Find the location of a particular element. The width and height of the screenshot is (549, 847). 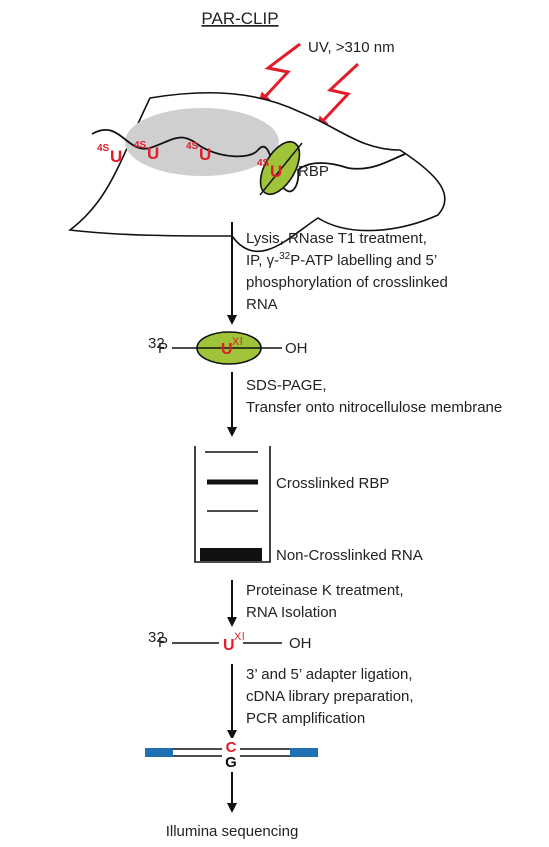

final-label: Illumina sequencing is located at coordinates (232, 831).